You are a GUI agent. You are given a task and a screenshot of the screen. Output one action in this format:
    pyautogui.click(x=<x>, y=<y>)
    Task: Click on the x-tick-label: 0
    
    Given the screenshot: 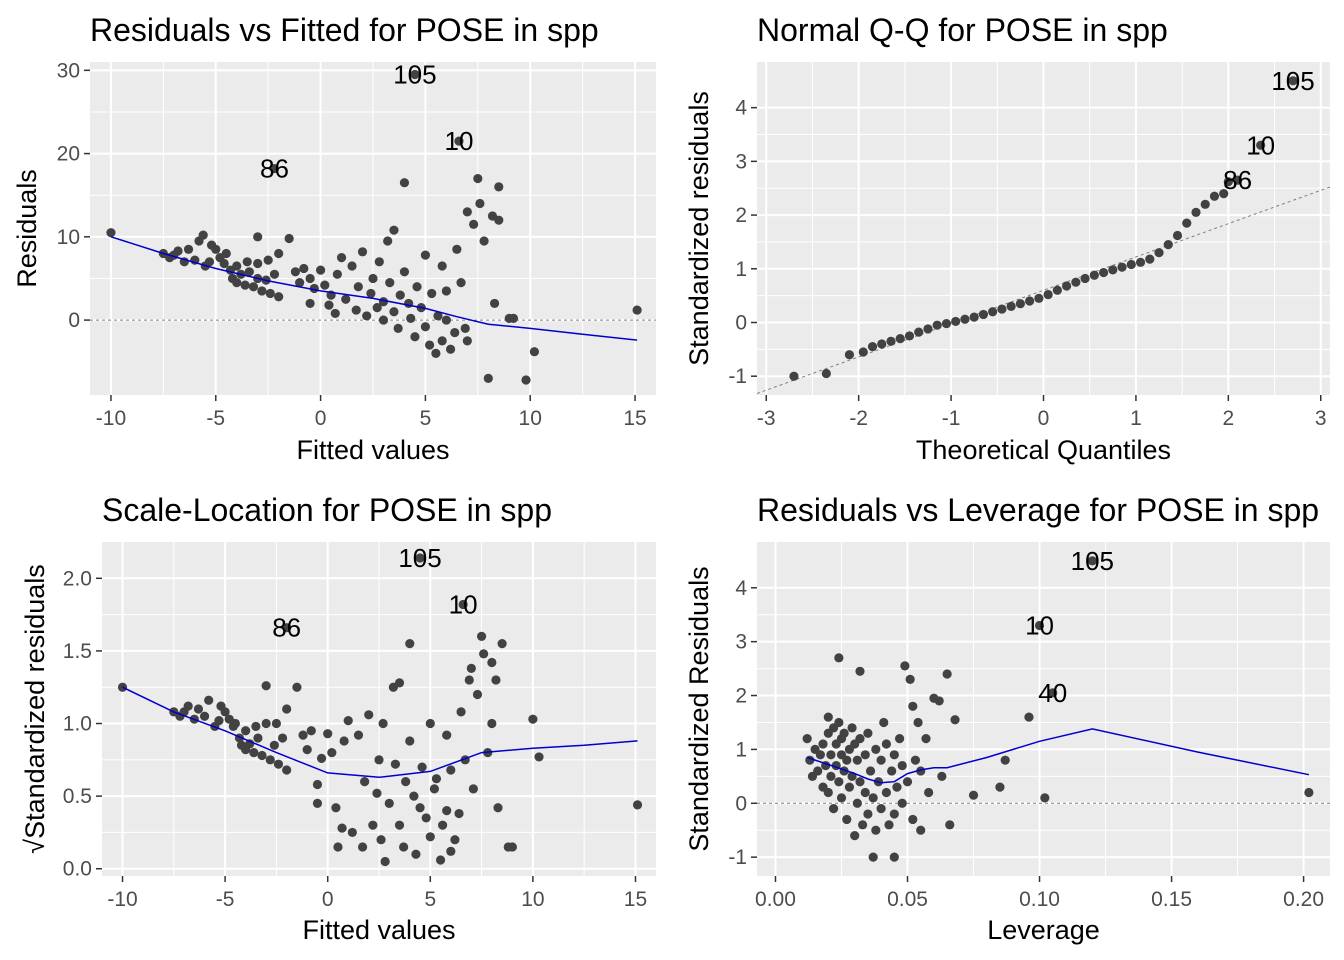 What is the action you would take?
    pyautogui.click(x=321, y=418)
    